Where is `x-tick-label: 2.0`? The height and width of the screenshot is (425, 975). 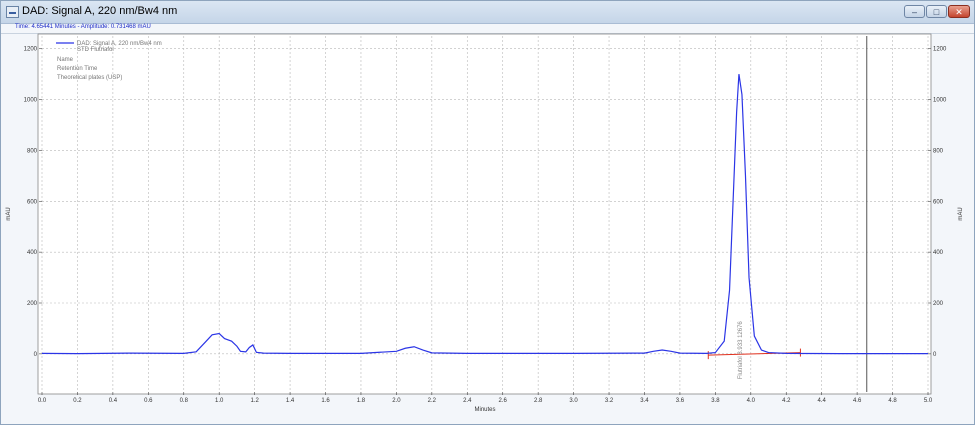 x-tick-label: 2.0 is located at coordinates (396, 401).